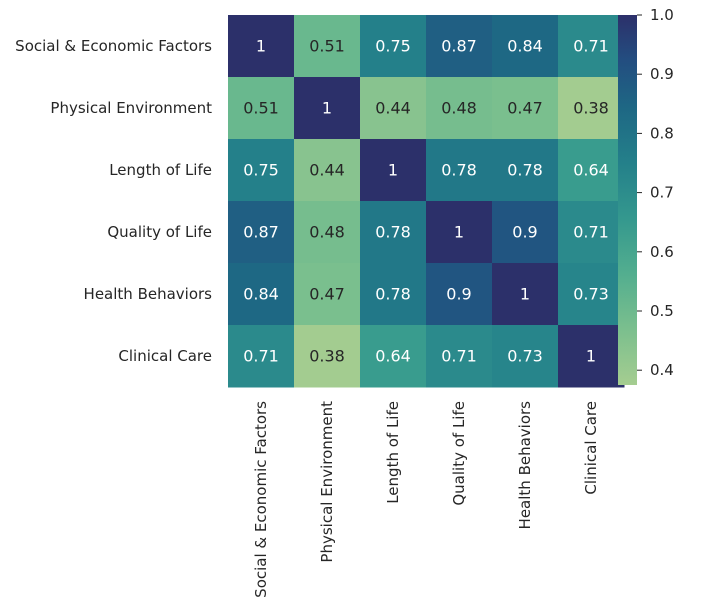 The width and height of the screenshot is (711, 610). I want to click on colorbar-tick-label: 0.6, so click(662, 252).